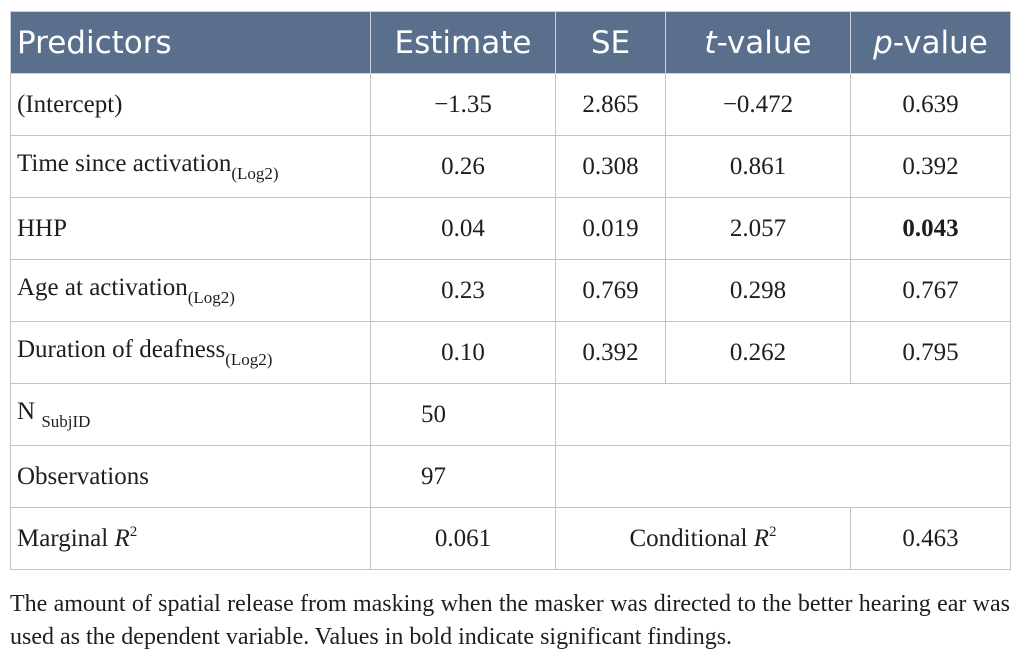 Image resolution: width=1023 pixels, height=669 pixels. I want to click on marginal-r2-value: 0.061, so click(463, 538).